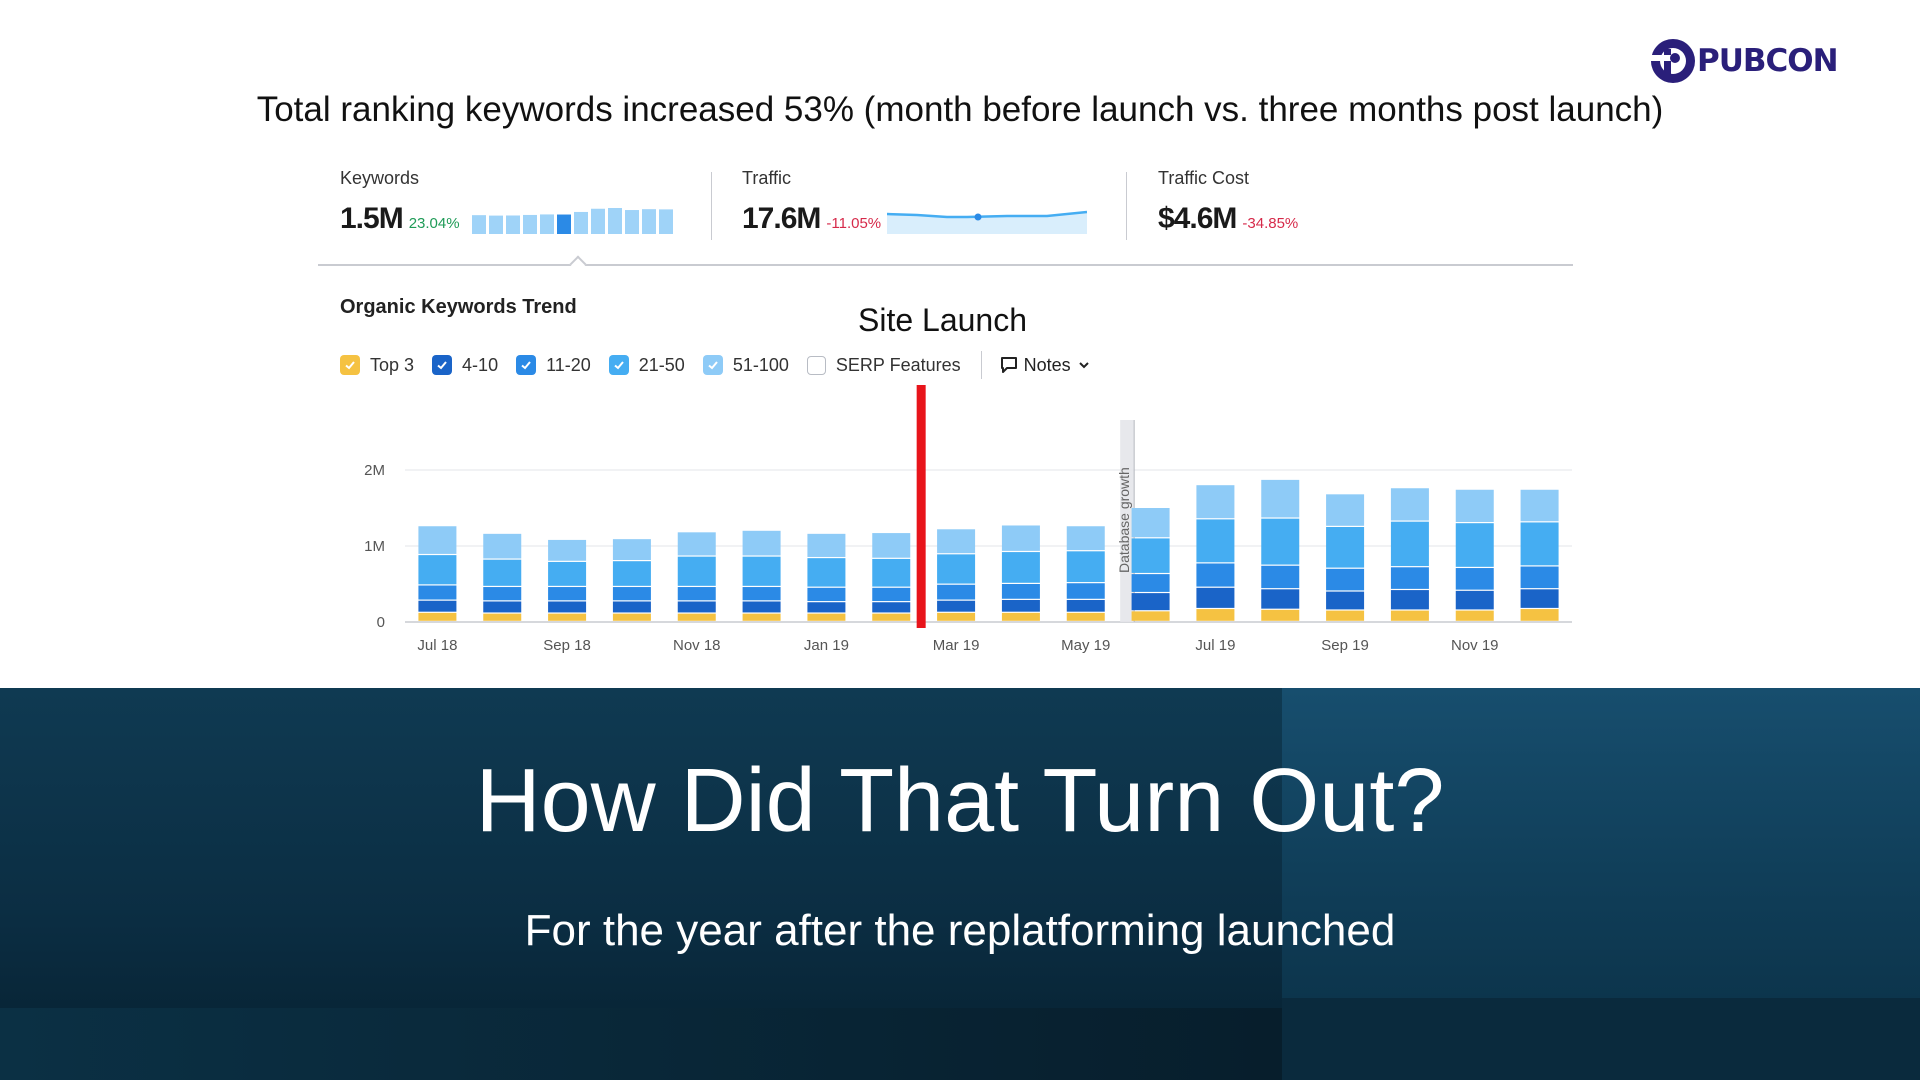  I want to click on traffic-label: Traffic, so click(767, 178).